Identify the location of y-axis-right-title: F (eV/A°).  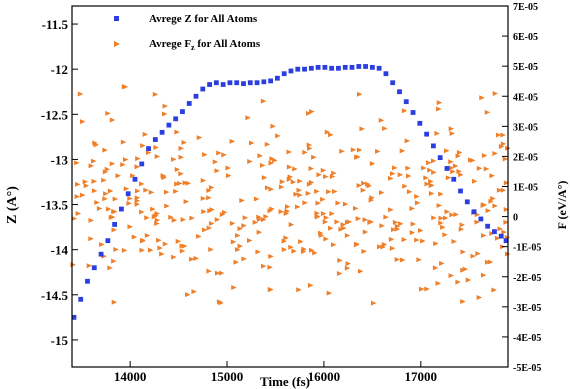
(562, 205).